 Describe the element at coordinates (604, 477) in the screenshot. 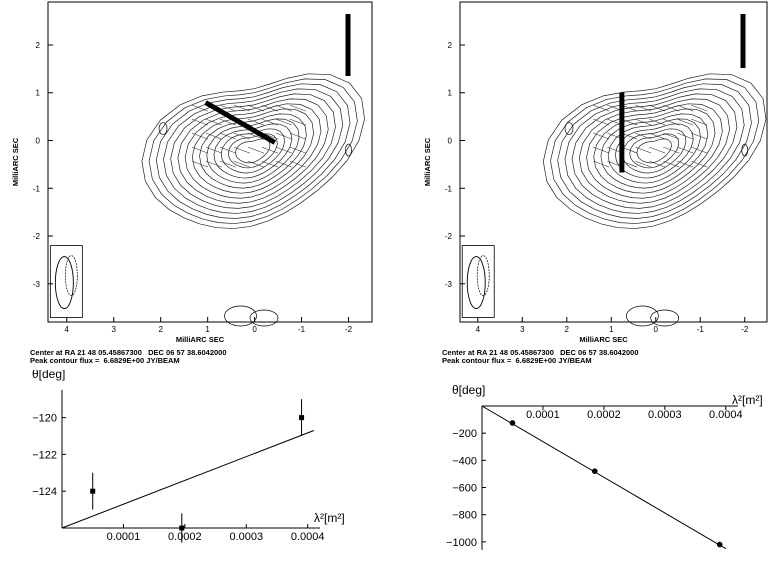

I see `fit-line` at that location.